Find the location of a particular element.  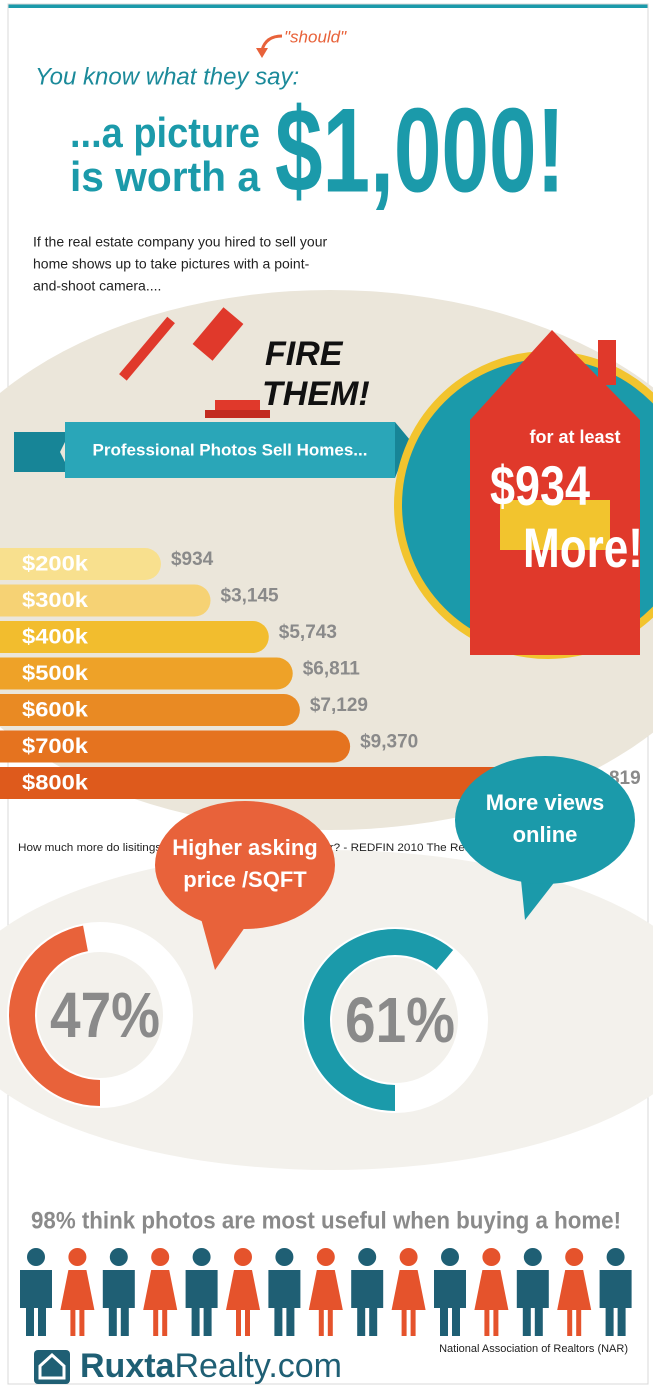

headline-line: ...a picture is located at coordinates (165, 132).